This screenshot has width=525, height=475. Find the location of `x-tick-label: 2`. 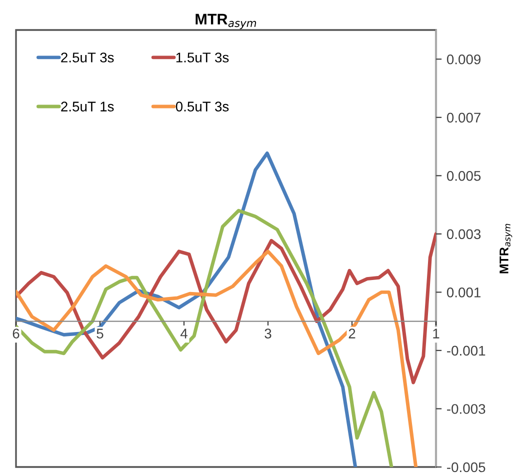

x-tick-label: 2 is located at coordinates (352, 333).